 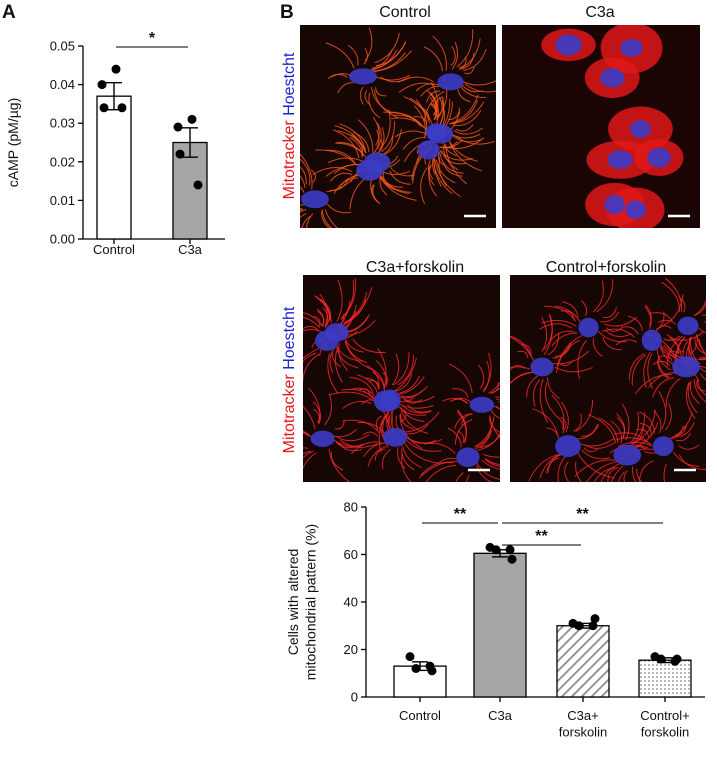 I want to click on bar, so click(x=114, y=167).